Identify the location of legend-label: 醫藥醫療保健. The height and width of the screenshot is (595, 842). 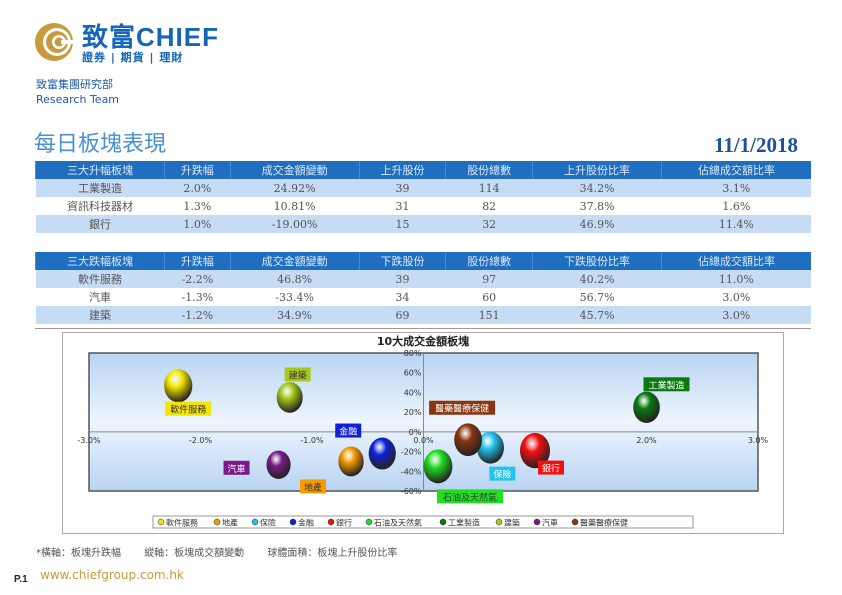
(604, 523).